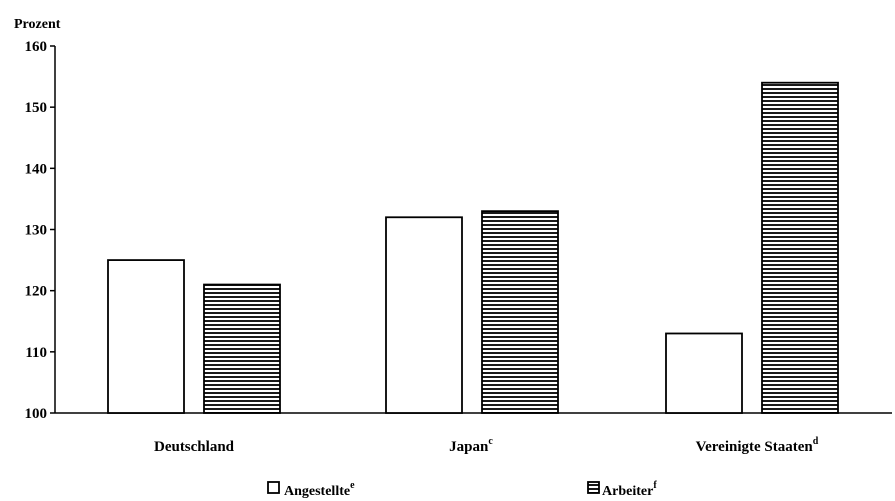  What do you see at coordinates (593, 487) in the screenshot?
I see `legend-swatch-arbeiter` at bounding box center [593, 487].